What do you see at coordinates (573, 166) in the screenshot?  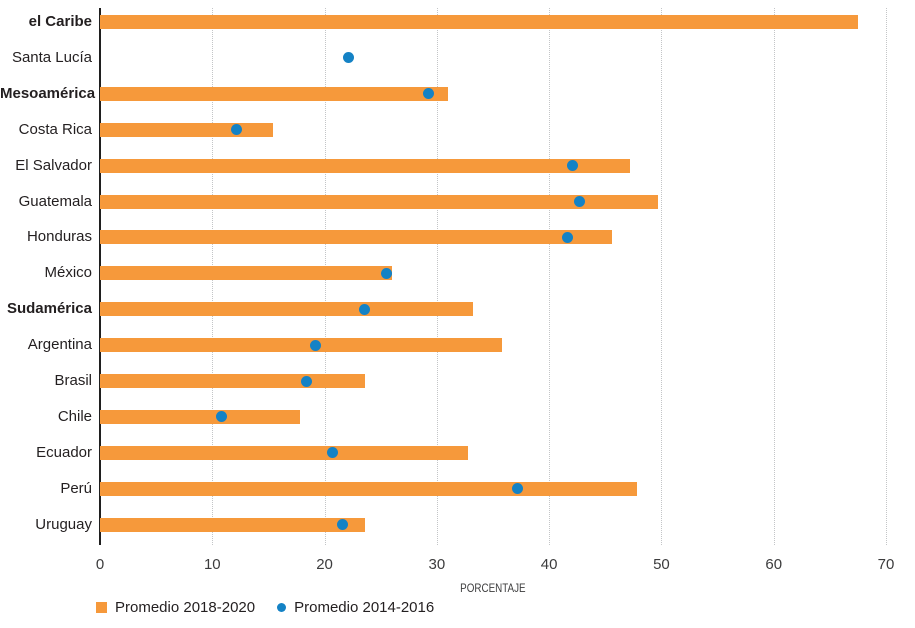 I see `dot-El Salvador` at bounding box center [573, 166].